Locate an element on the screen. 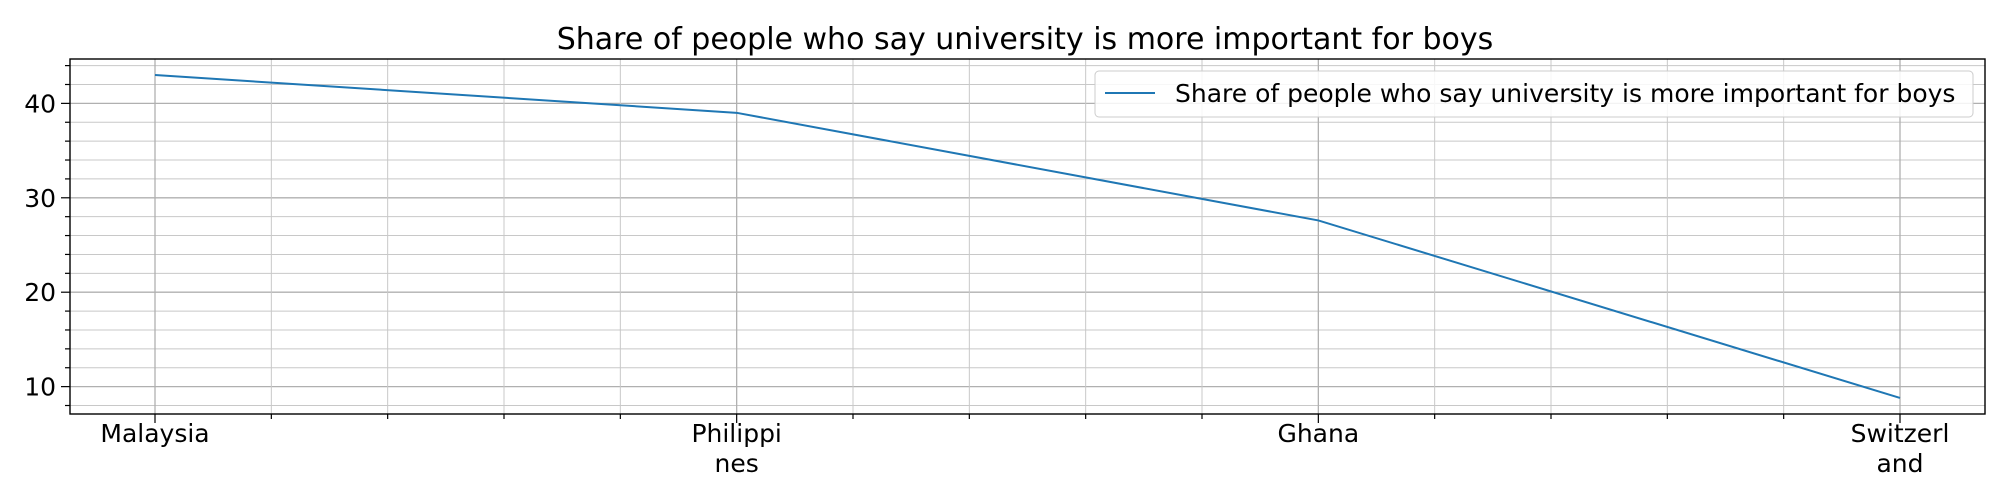 This screenshot has width=2000, height=500. y-tick-label: 10 is located at coordinates (40, 387).